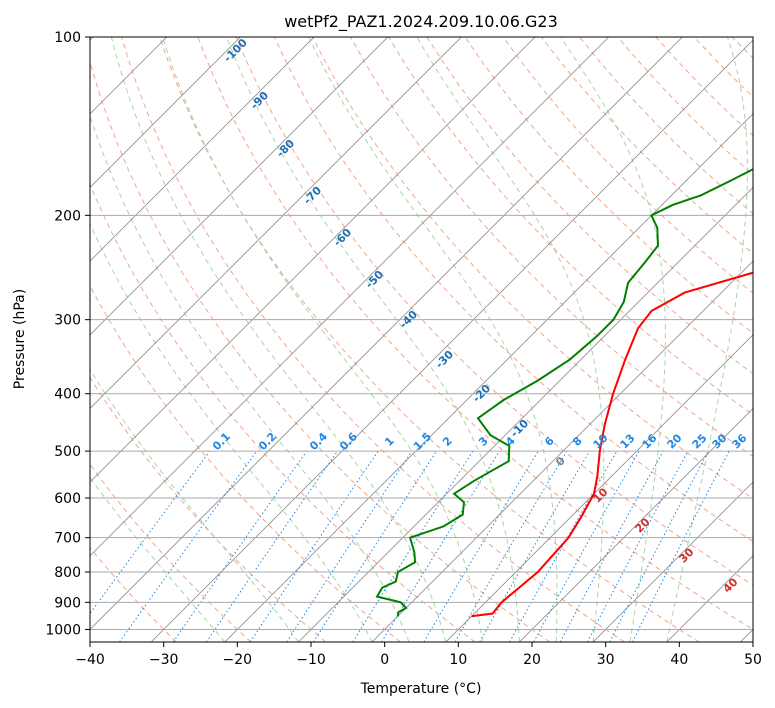 This screenshot has height=708, width=775. I want to click on chart-title: wetPf2_PAZ1.2024.209.10.06.G23, so click(421, 22).